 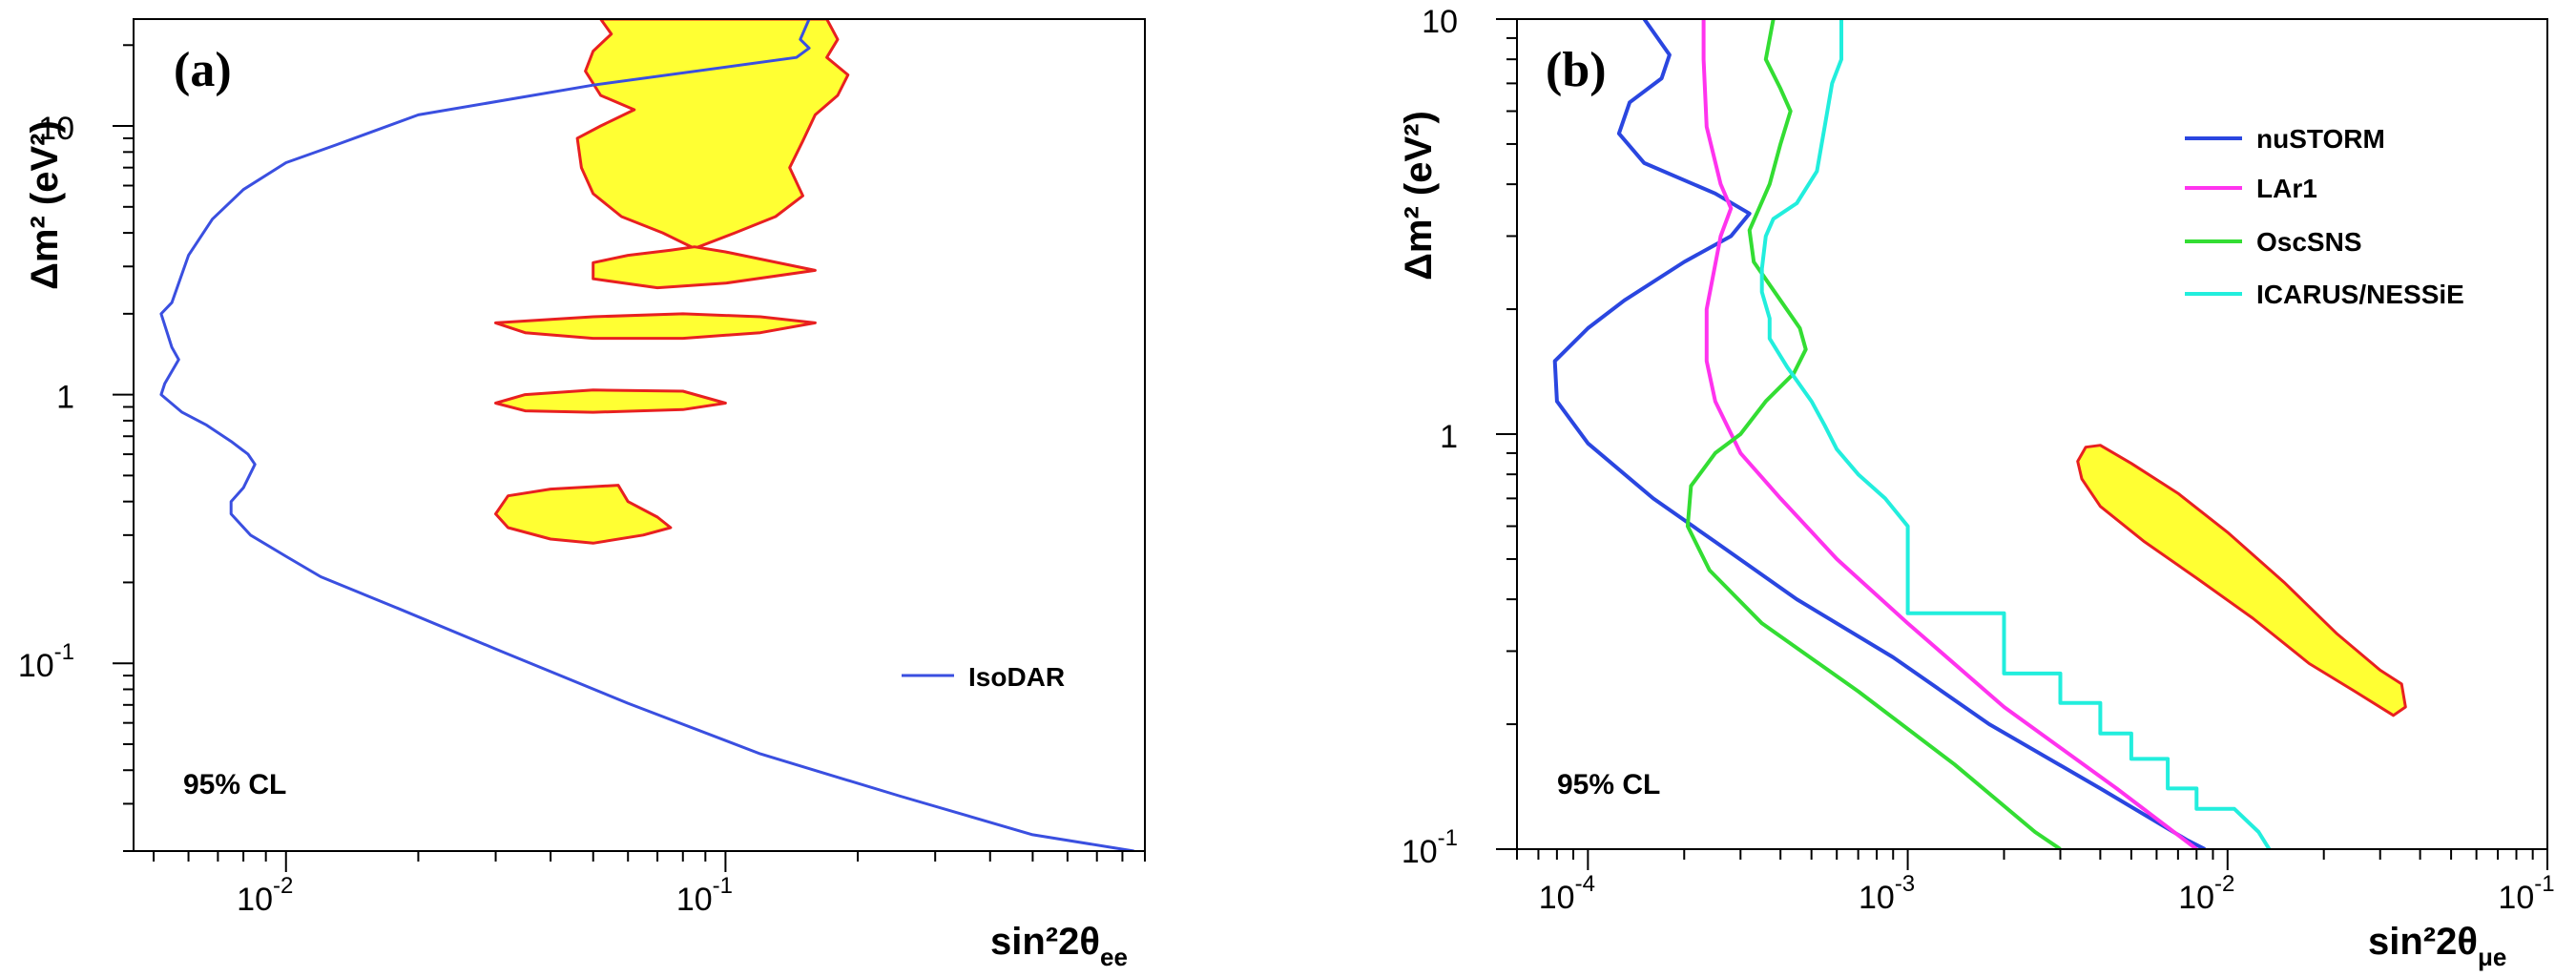 What do you see at coordinates (1576, 70) in the screenshot?
I see `panel-label: (b)` at bounding box center [1576, 70].